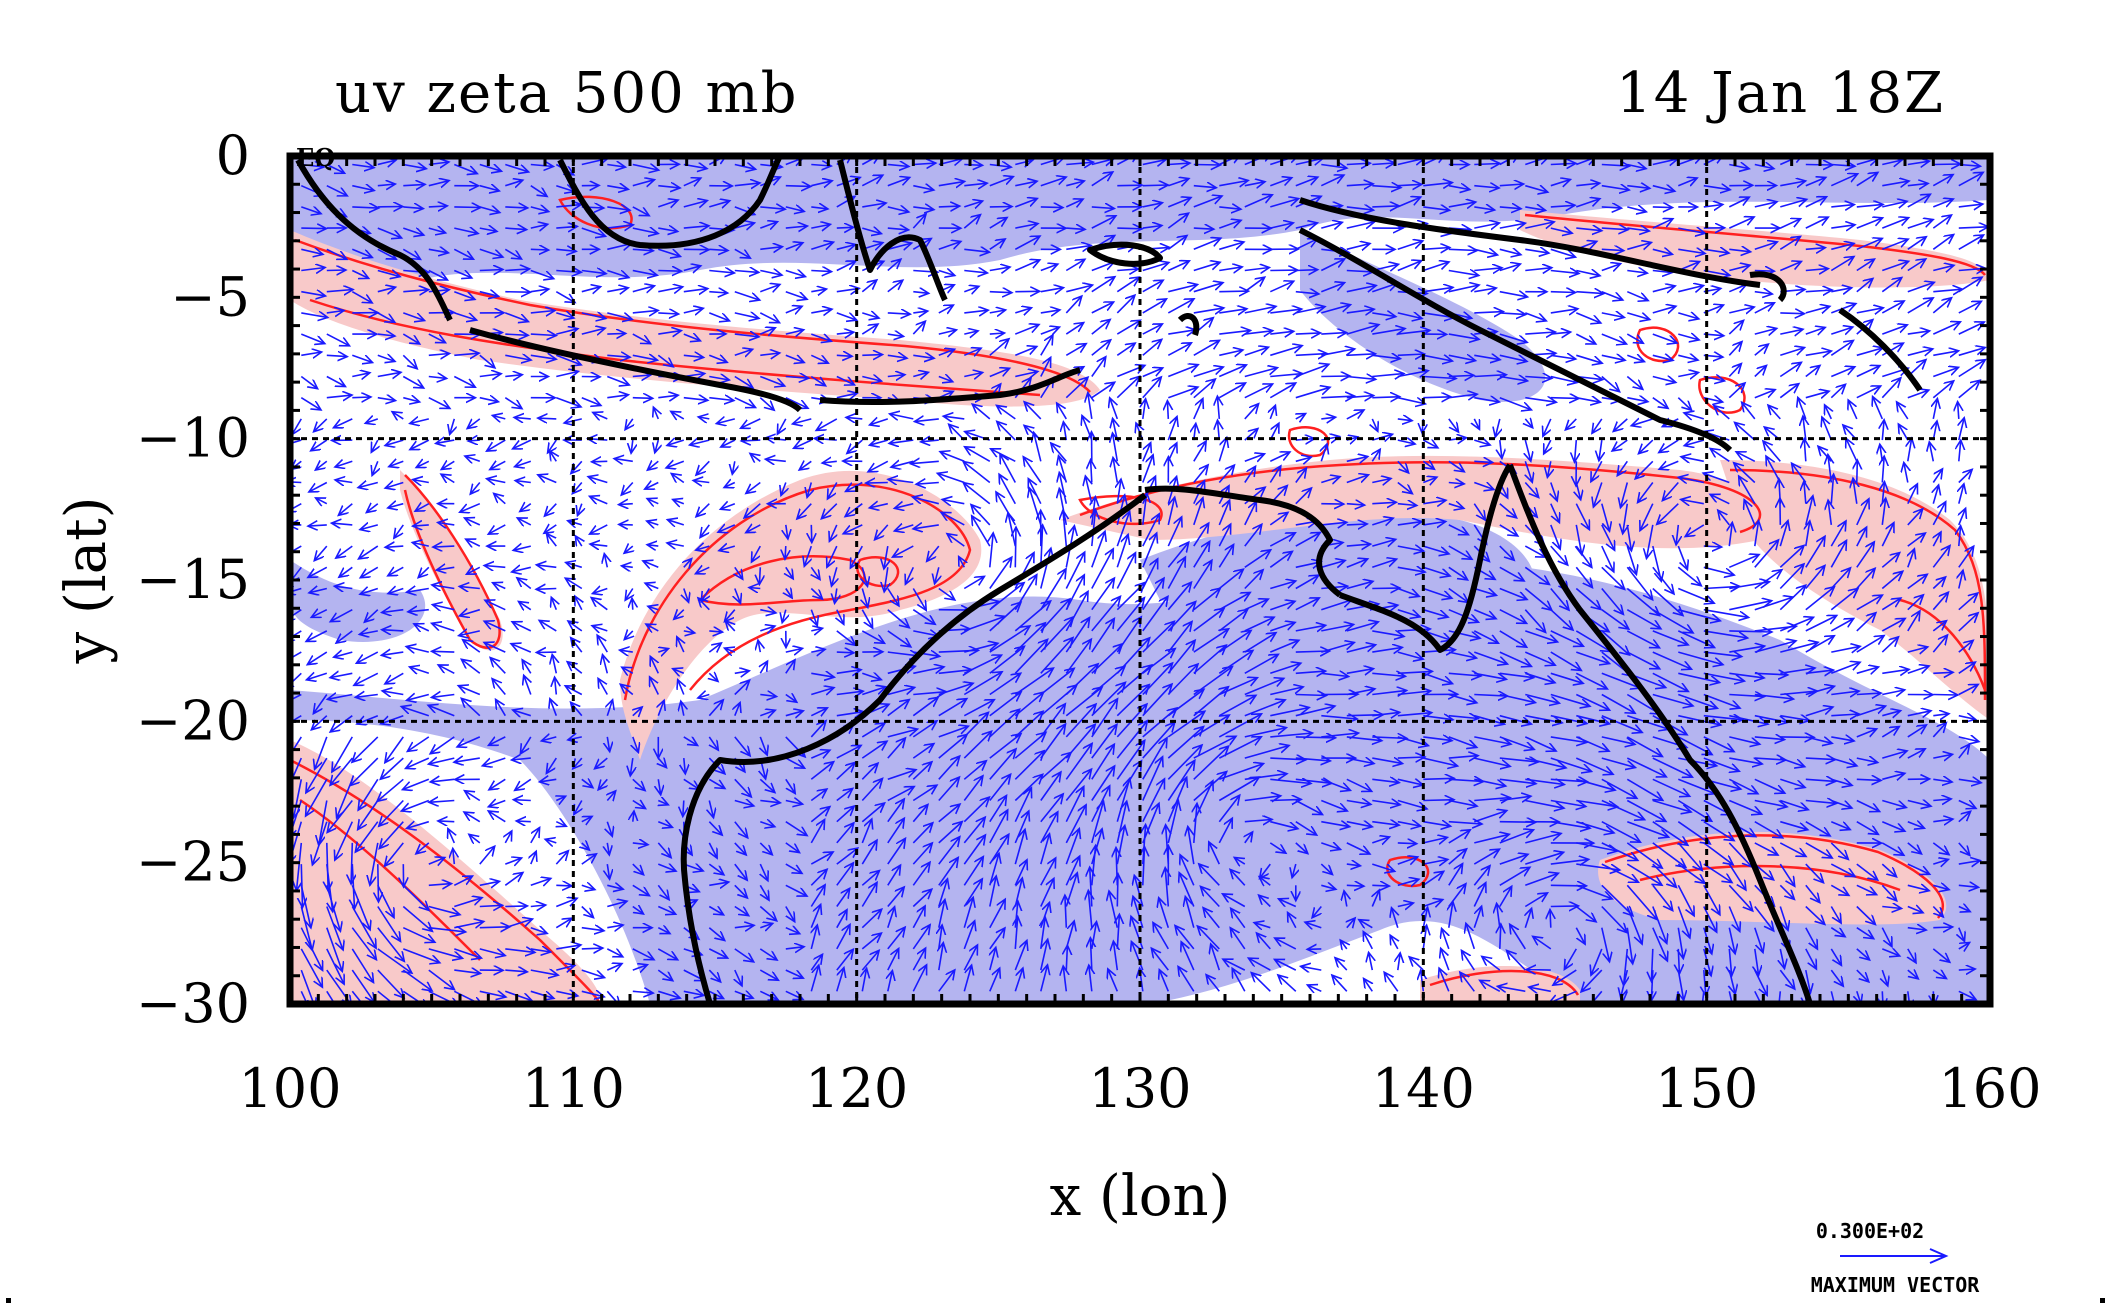  Describe the element at coordinates (289, 1088) in the screenshot. I see `x-tick-label: 100` at that location.